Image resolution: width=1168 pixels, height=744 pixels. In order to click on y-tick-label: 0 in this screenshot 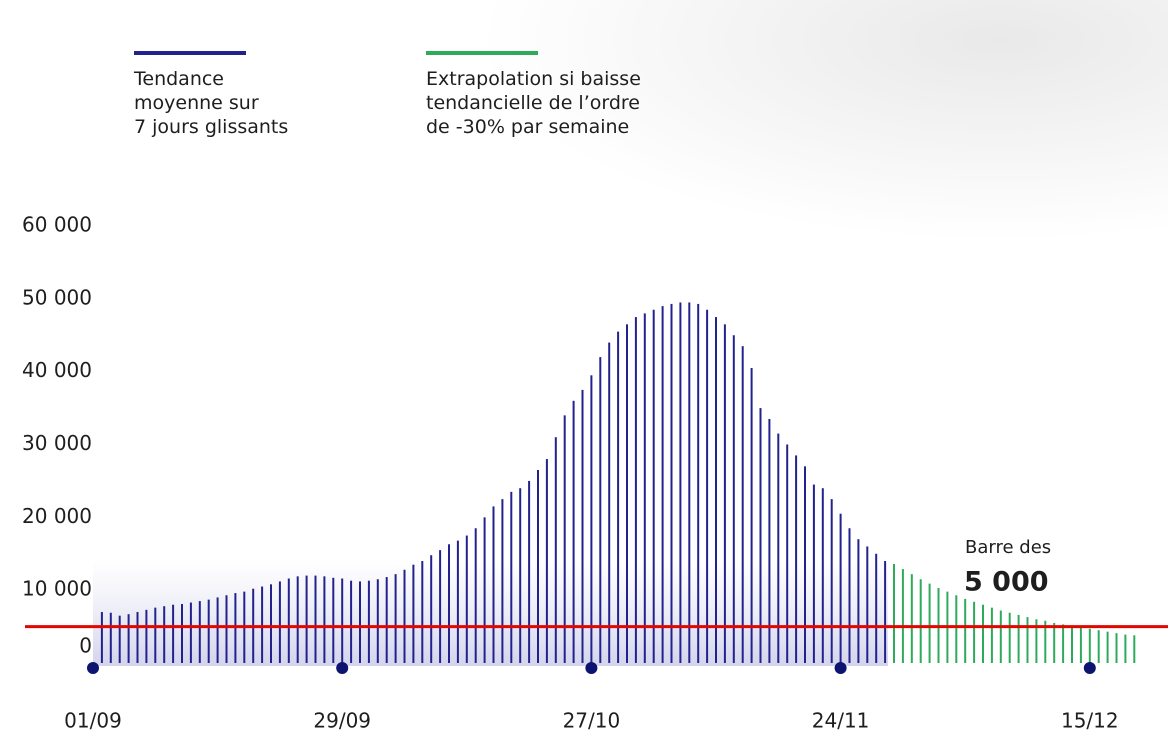, I will do `click(85, 646)`.